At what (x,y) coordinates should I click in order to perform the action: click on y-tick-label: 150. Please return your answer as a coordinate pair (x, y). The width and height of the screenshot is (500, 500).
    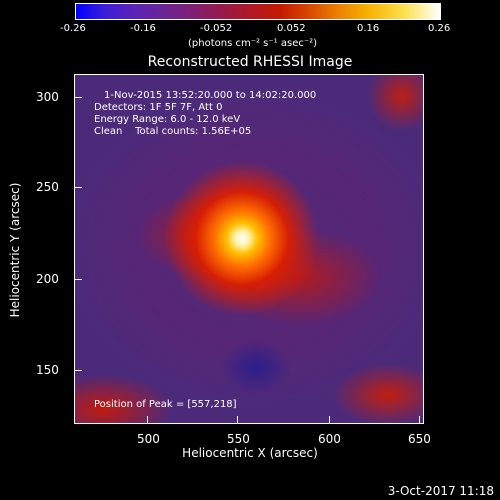
    Looking at the image, I should click on (47, 370).